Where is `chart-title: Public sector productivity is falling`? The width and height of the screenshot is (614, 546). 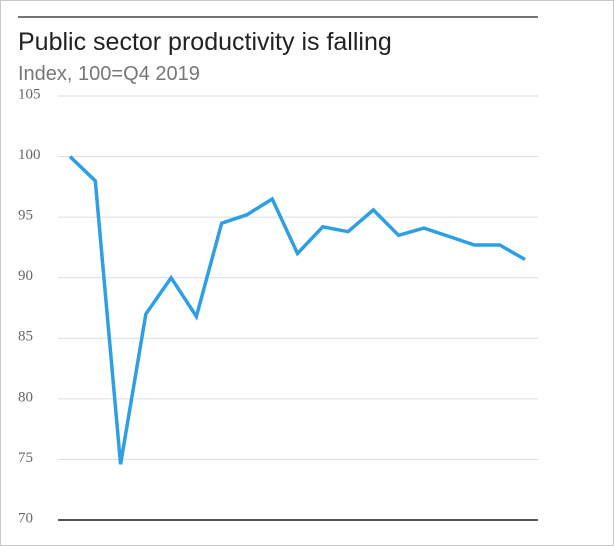
chart-title: Public sector productivity is falling is located at coordinates (205, 42).